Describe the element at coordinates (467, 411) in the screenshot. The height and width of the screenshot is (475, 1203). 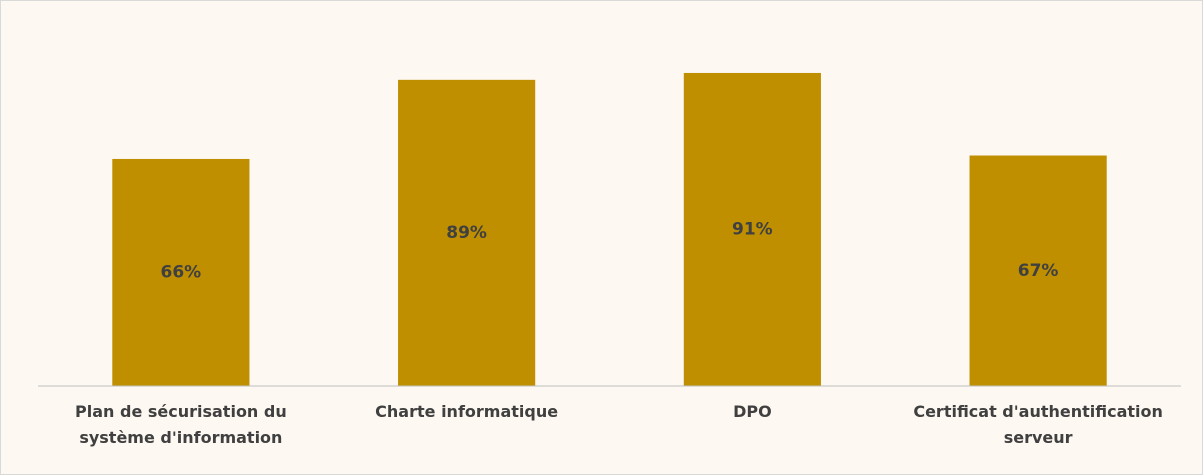
I see `x-tick-label: Charte informatique` at that location.